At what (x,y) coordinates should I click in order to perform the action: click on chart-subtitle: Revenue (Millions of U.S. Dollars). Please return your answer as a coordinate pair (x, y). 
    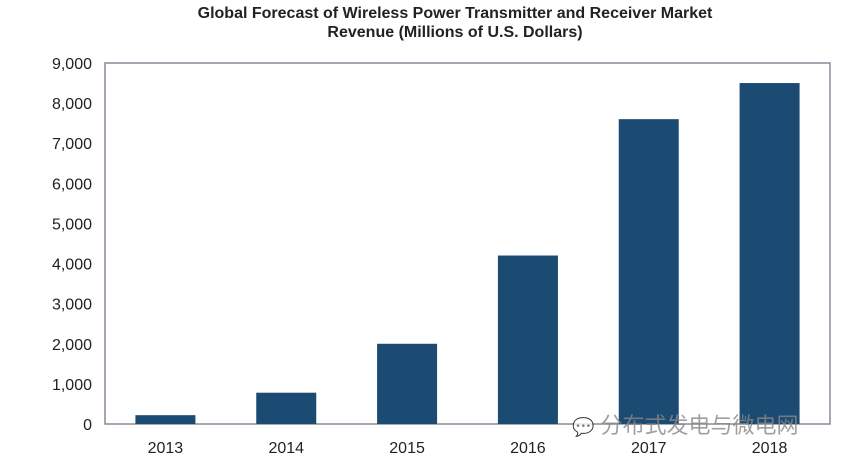
    Looking at the image, I should click on (455, 32).